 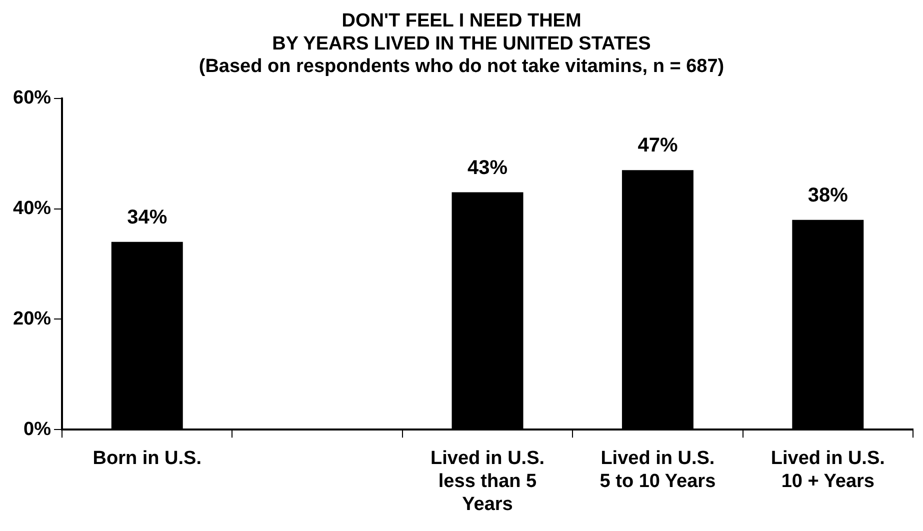 I want to click on y-tick-label: 60%, so click(x=32, y=98).